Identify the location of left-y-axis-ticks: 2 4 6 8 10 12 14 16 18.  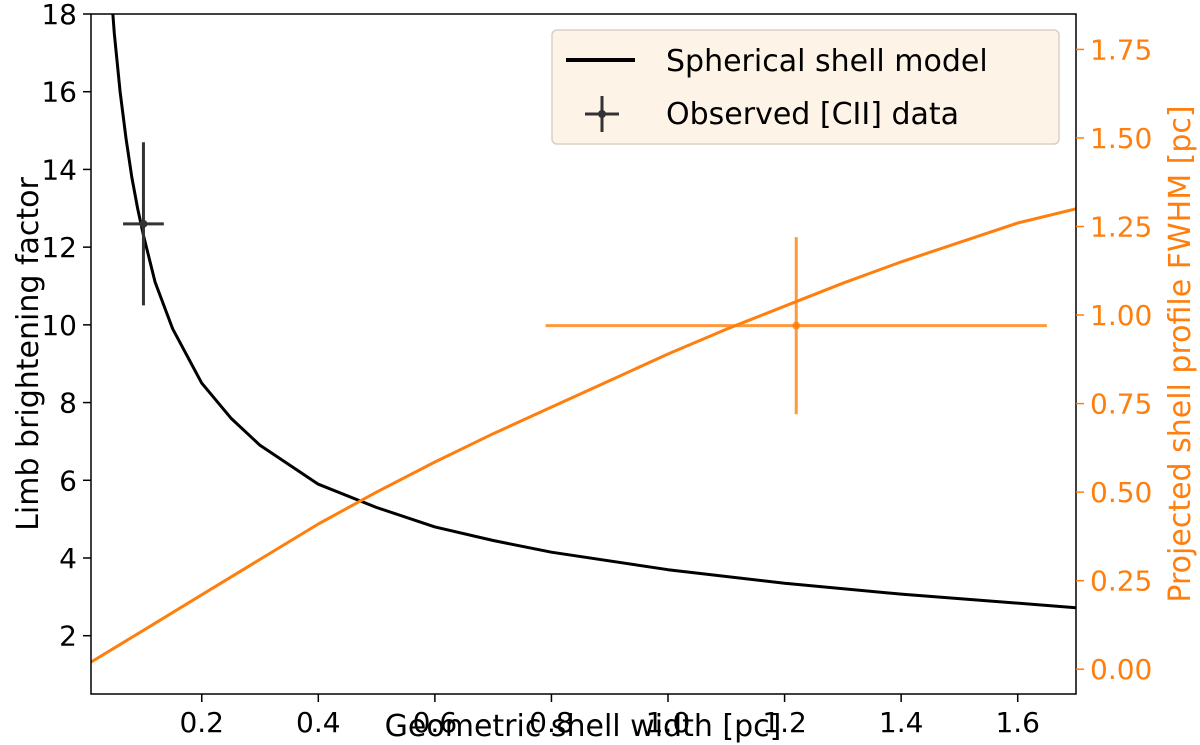
(66, 326).